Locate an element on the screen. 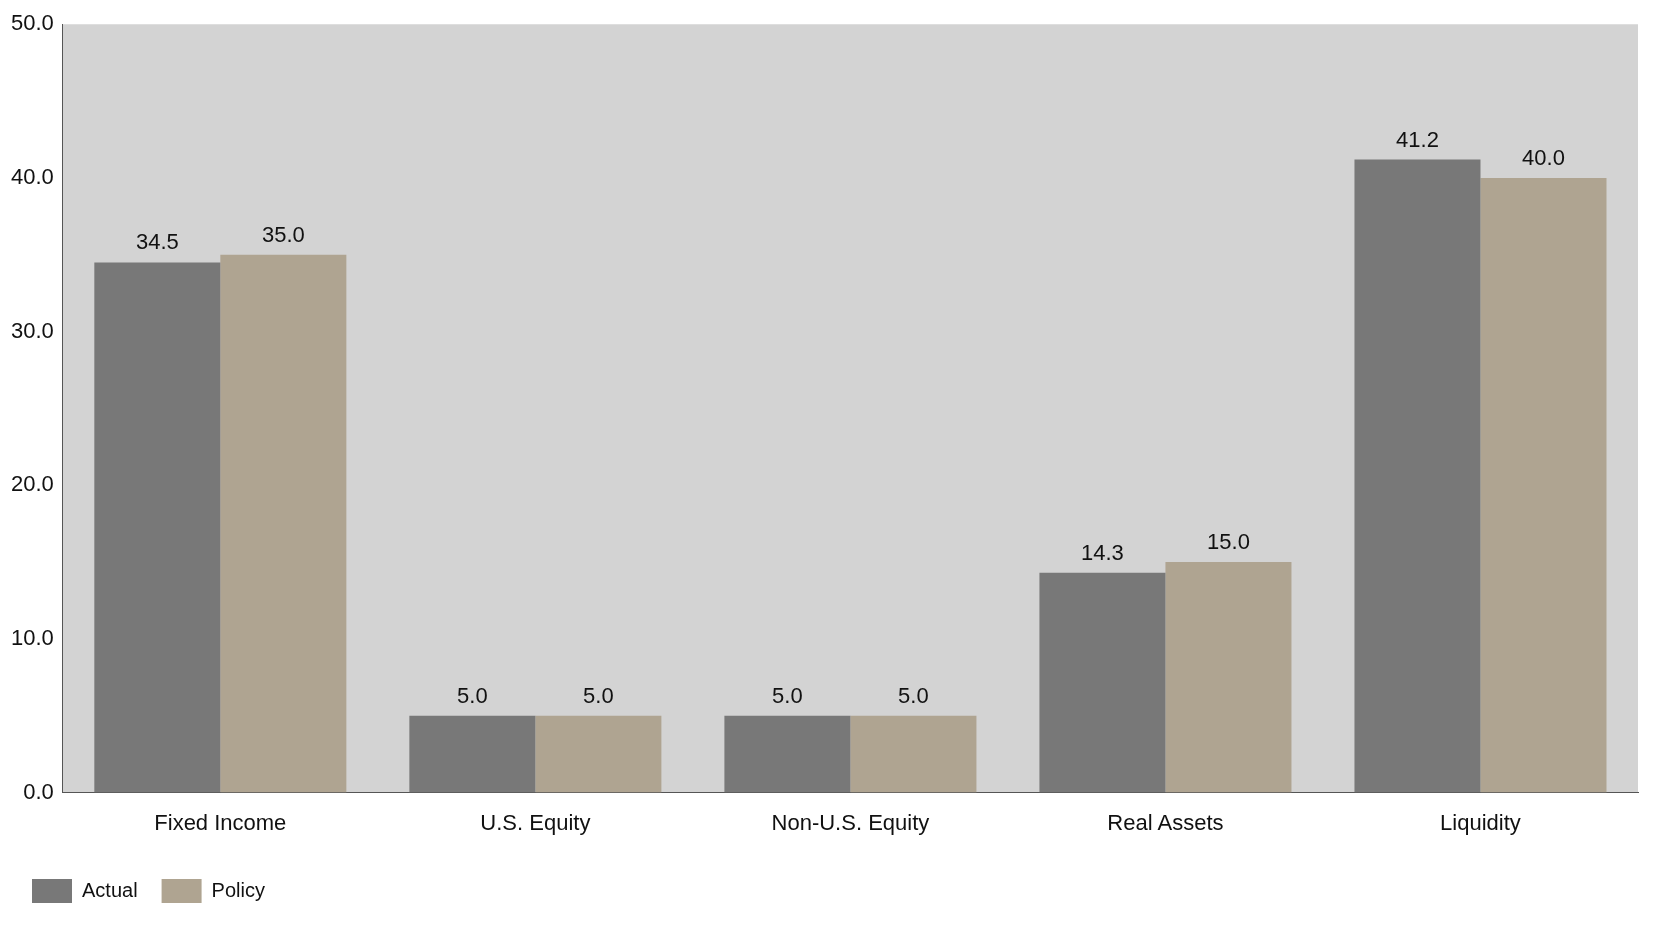 This screenshot has width=1665, height=931. y-tick-label: 50.0 is located at coordinates (32, 23).